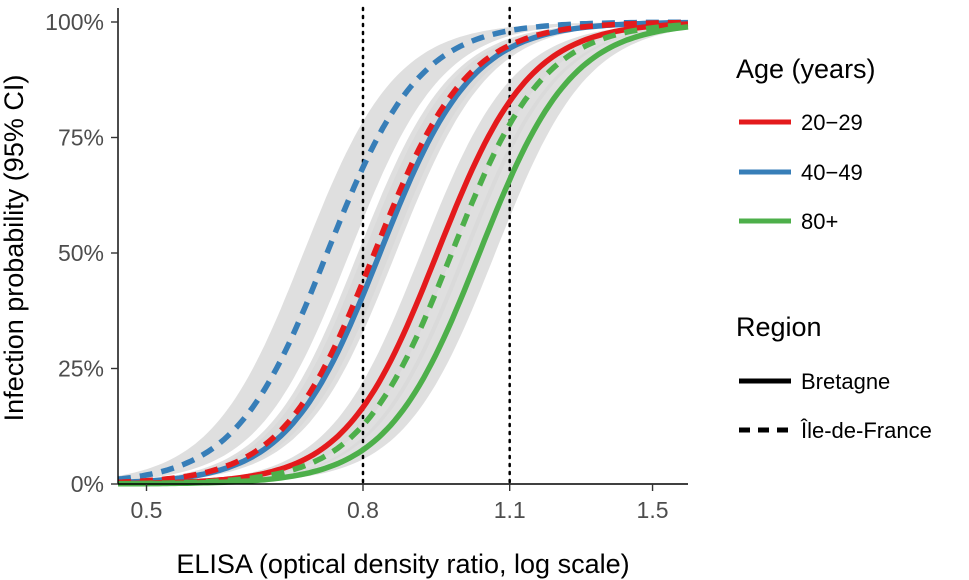 This screenshot has width=969, height=580. I want to click on legend-region-label-1: Île-de-France, so click(866, 430).